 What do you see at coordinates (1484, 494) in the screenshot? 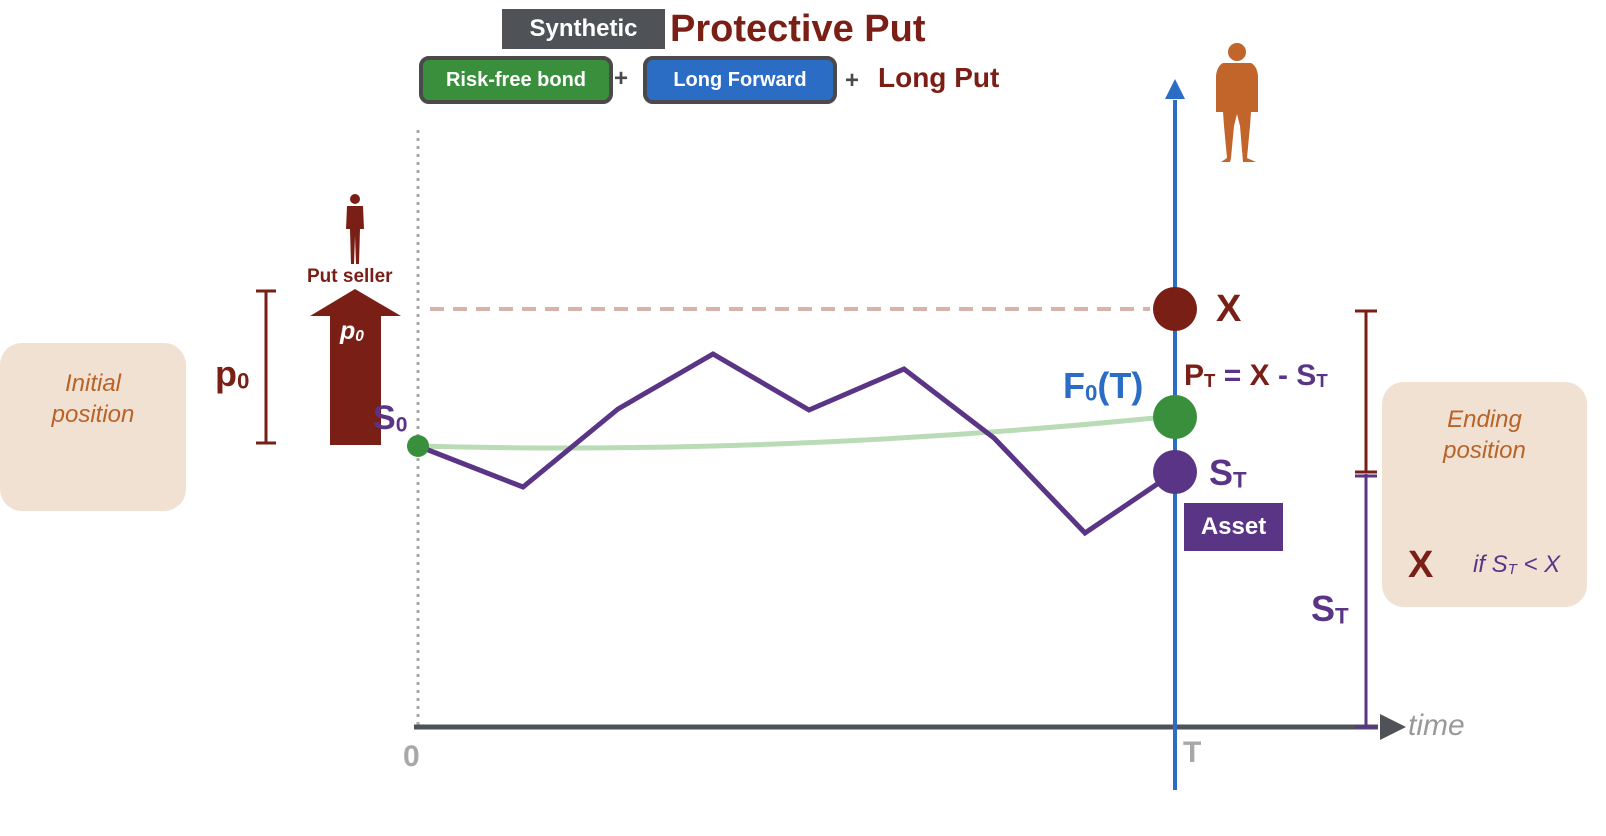
I see `ending-position-box` at bounding box center [1484, 494].